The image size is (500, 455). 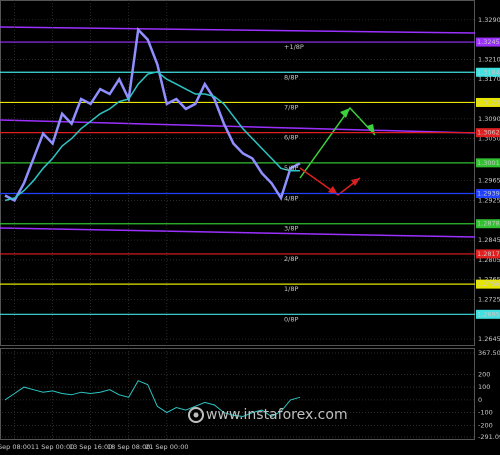 I want to click on level-value: 1.3184, so click(x=488, y=72).